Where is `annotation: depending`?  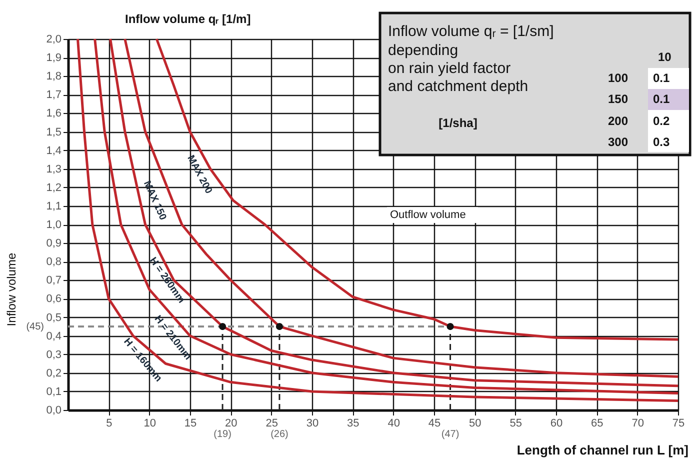
annotation: depending is located at coordinates (423, 50).